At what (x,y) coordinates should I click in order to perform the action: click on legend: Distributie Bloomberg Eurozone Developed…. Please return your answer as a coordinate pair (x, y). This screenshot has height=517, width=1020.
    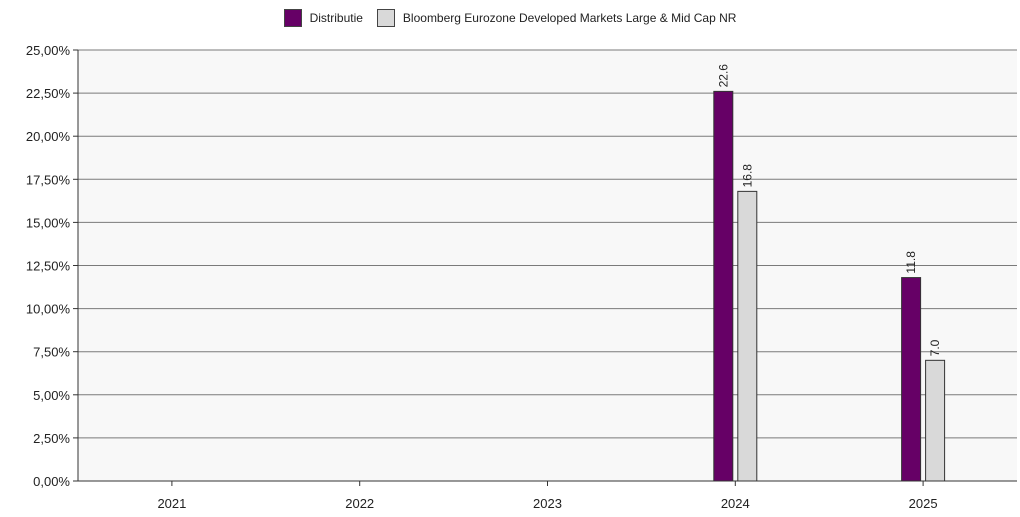
    Looking at the image, I should click on (510, 18).